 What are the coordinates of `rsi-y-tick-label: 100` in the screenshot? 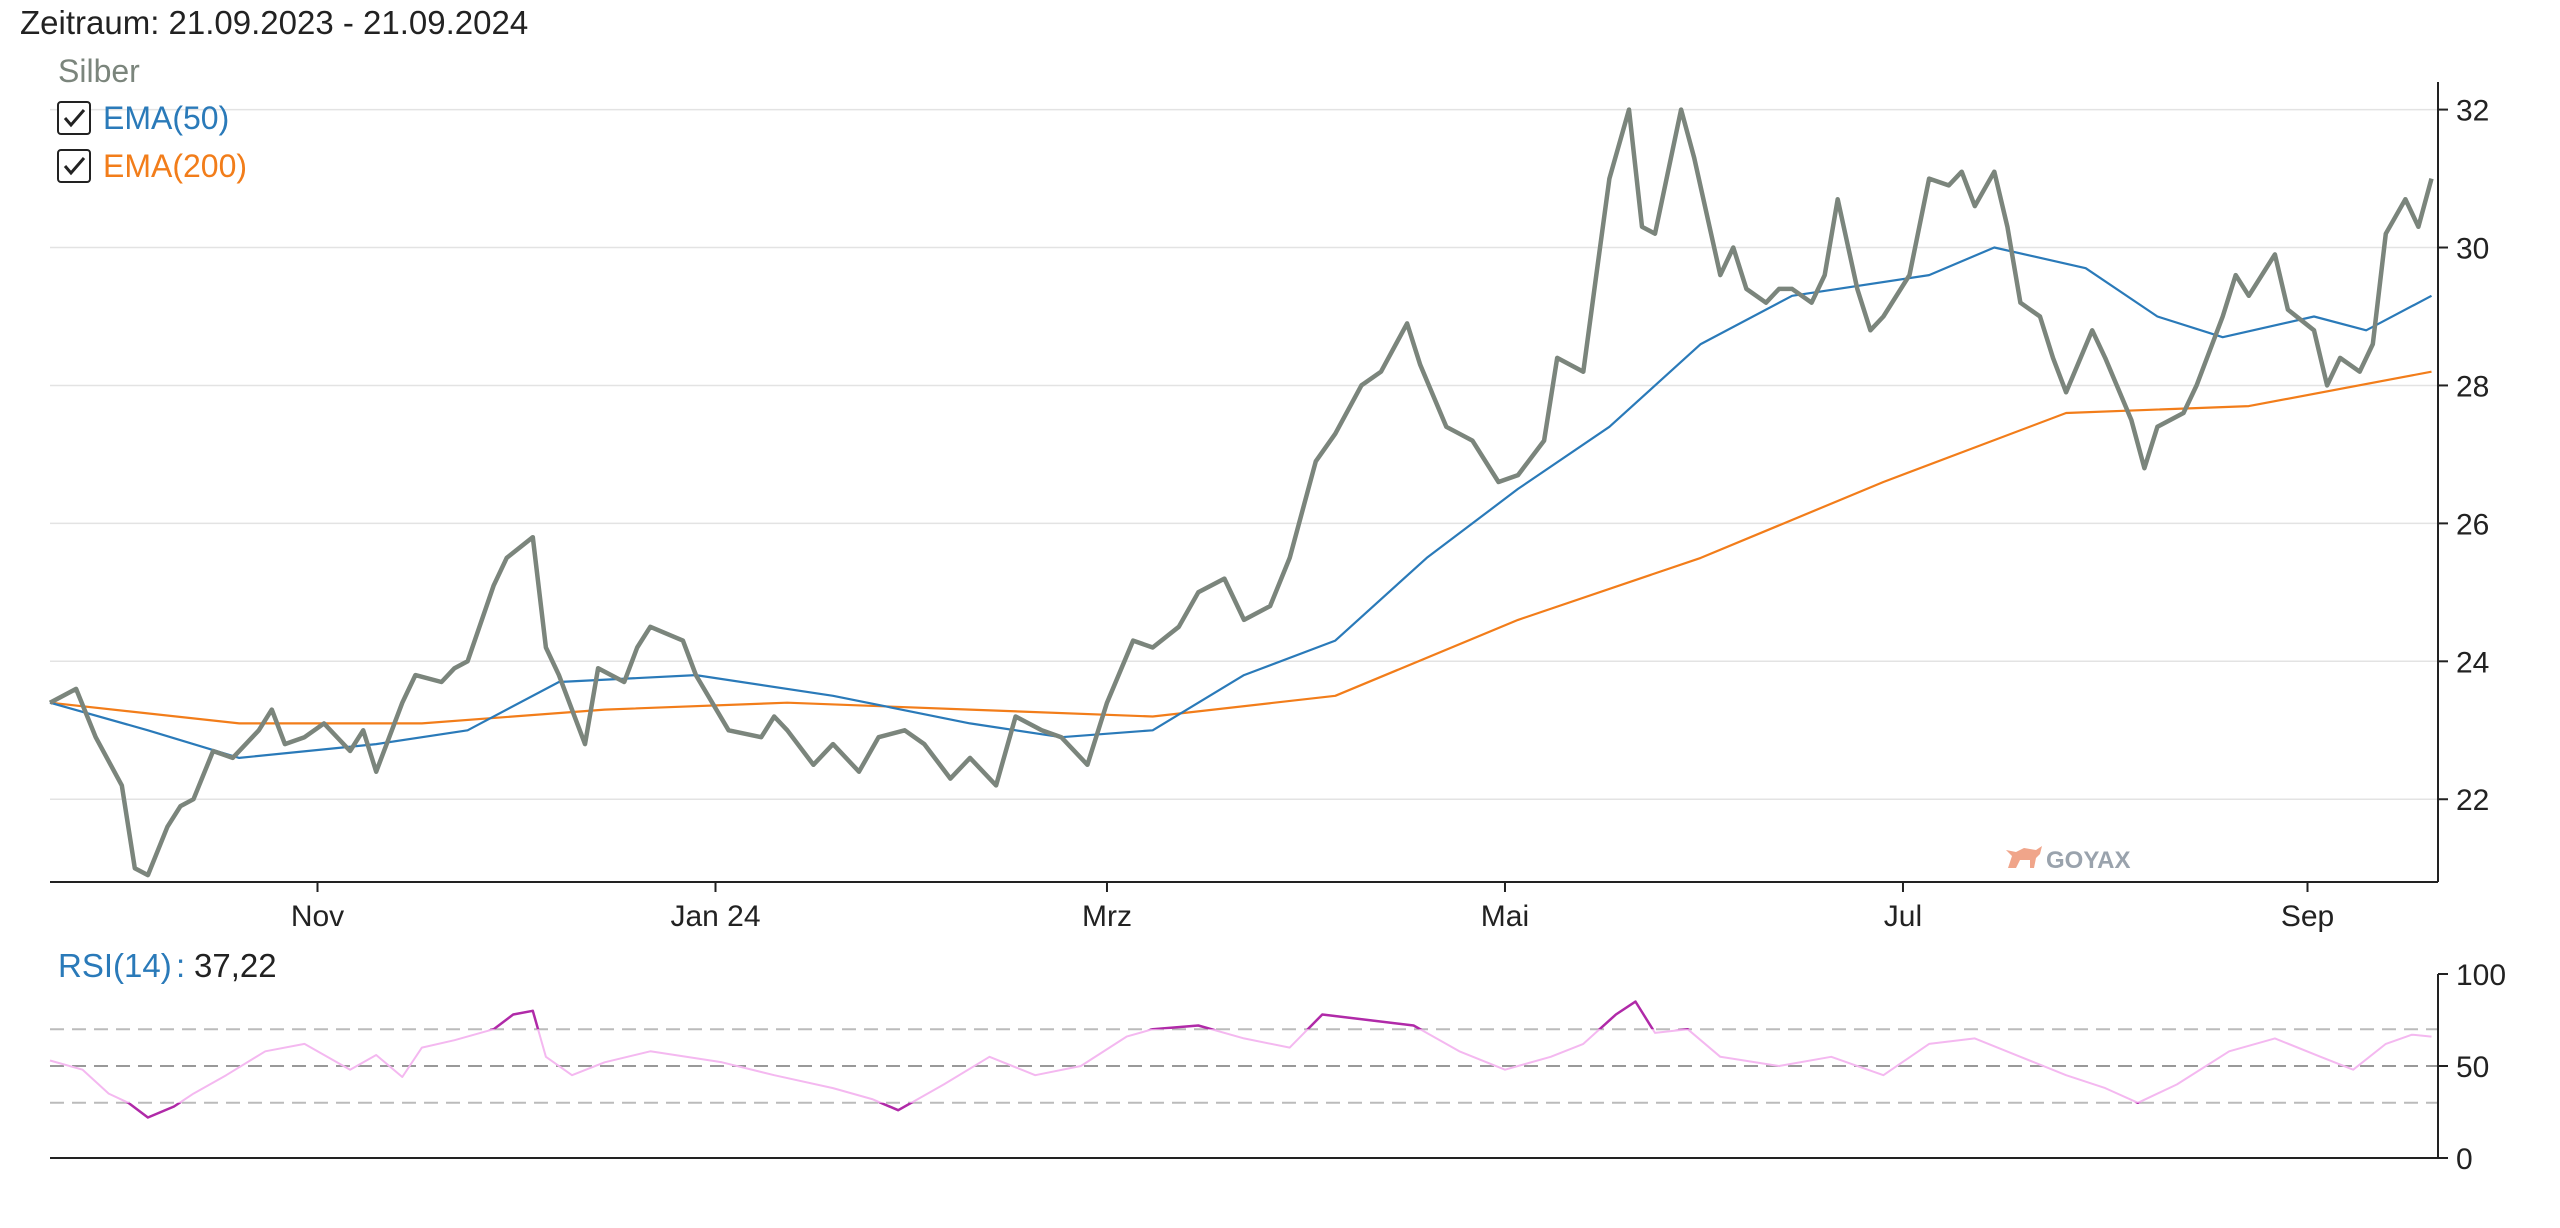 It's located at (2481, 975).